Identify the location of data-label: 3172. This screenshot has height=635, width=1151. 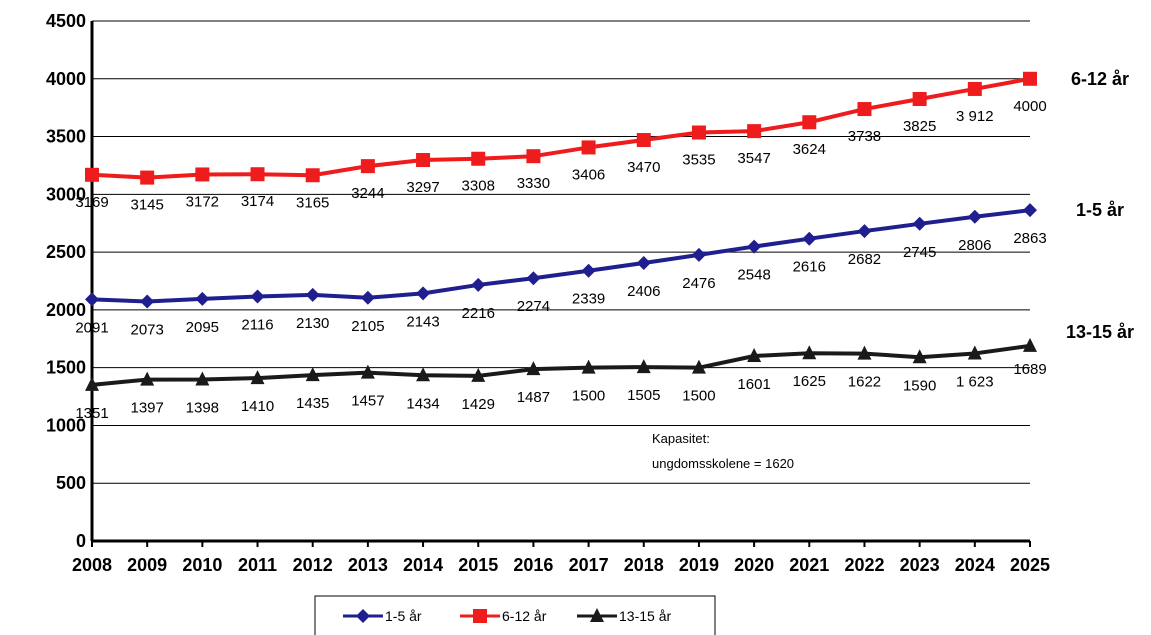
(202, 201).